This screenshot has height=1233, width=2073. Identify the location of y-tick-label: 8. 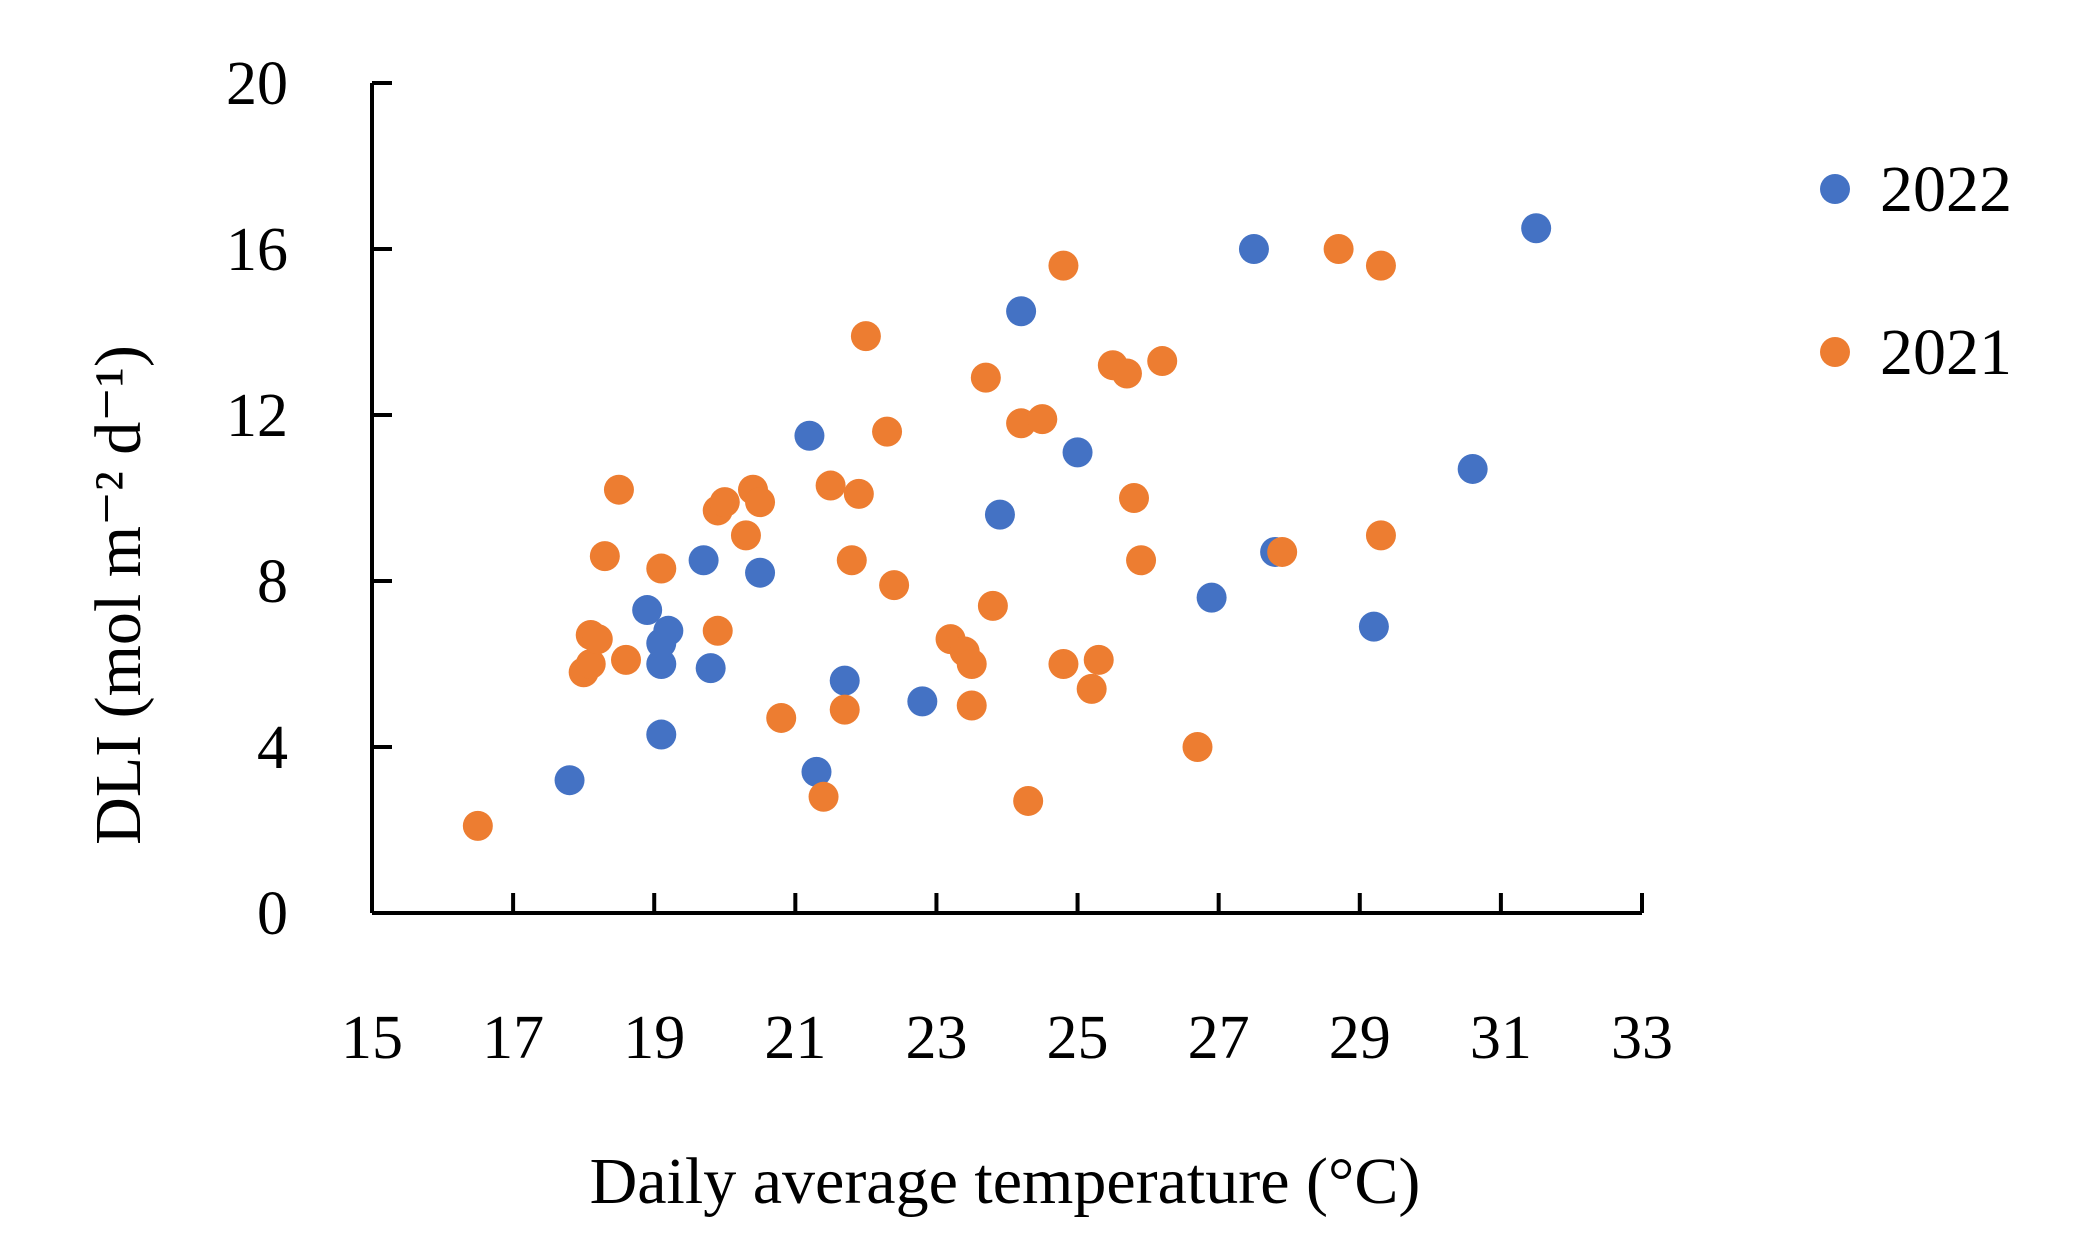
(272, 582).